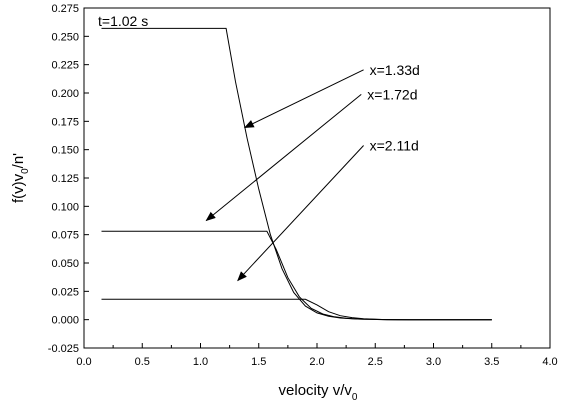 Image resolution: width=561 pixels, height=403 pixels. What do you see at coordinates (375, 362) in the screenshot?
I see `x-tick-label: 2.5` at bounding box center [375, 362].